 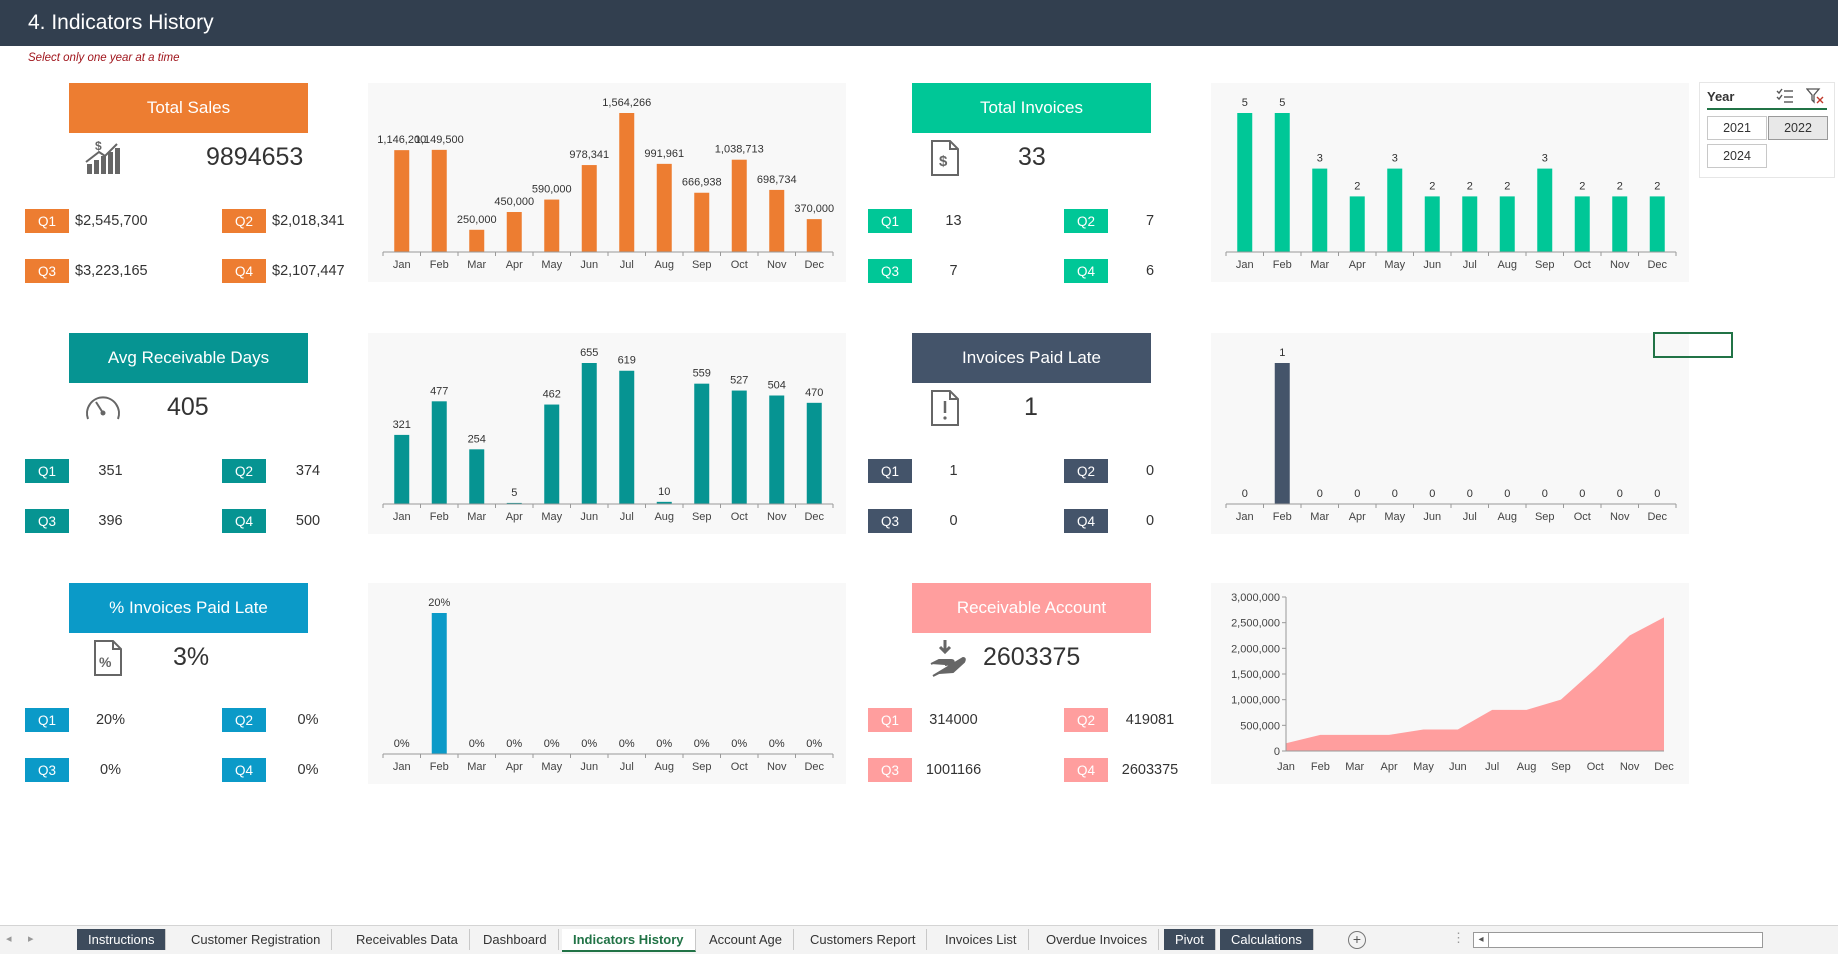 What do you see at coordinates (1815, 96) in the screenshot?
I see `clear-filter-icon` at bounding box center [1815, 96].